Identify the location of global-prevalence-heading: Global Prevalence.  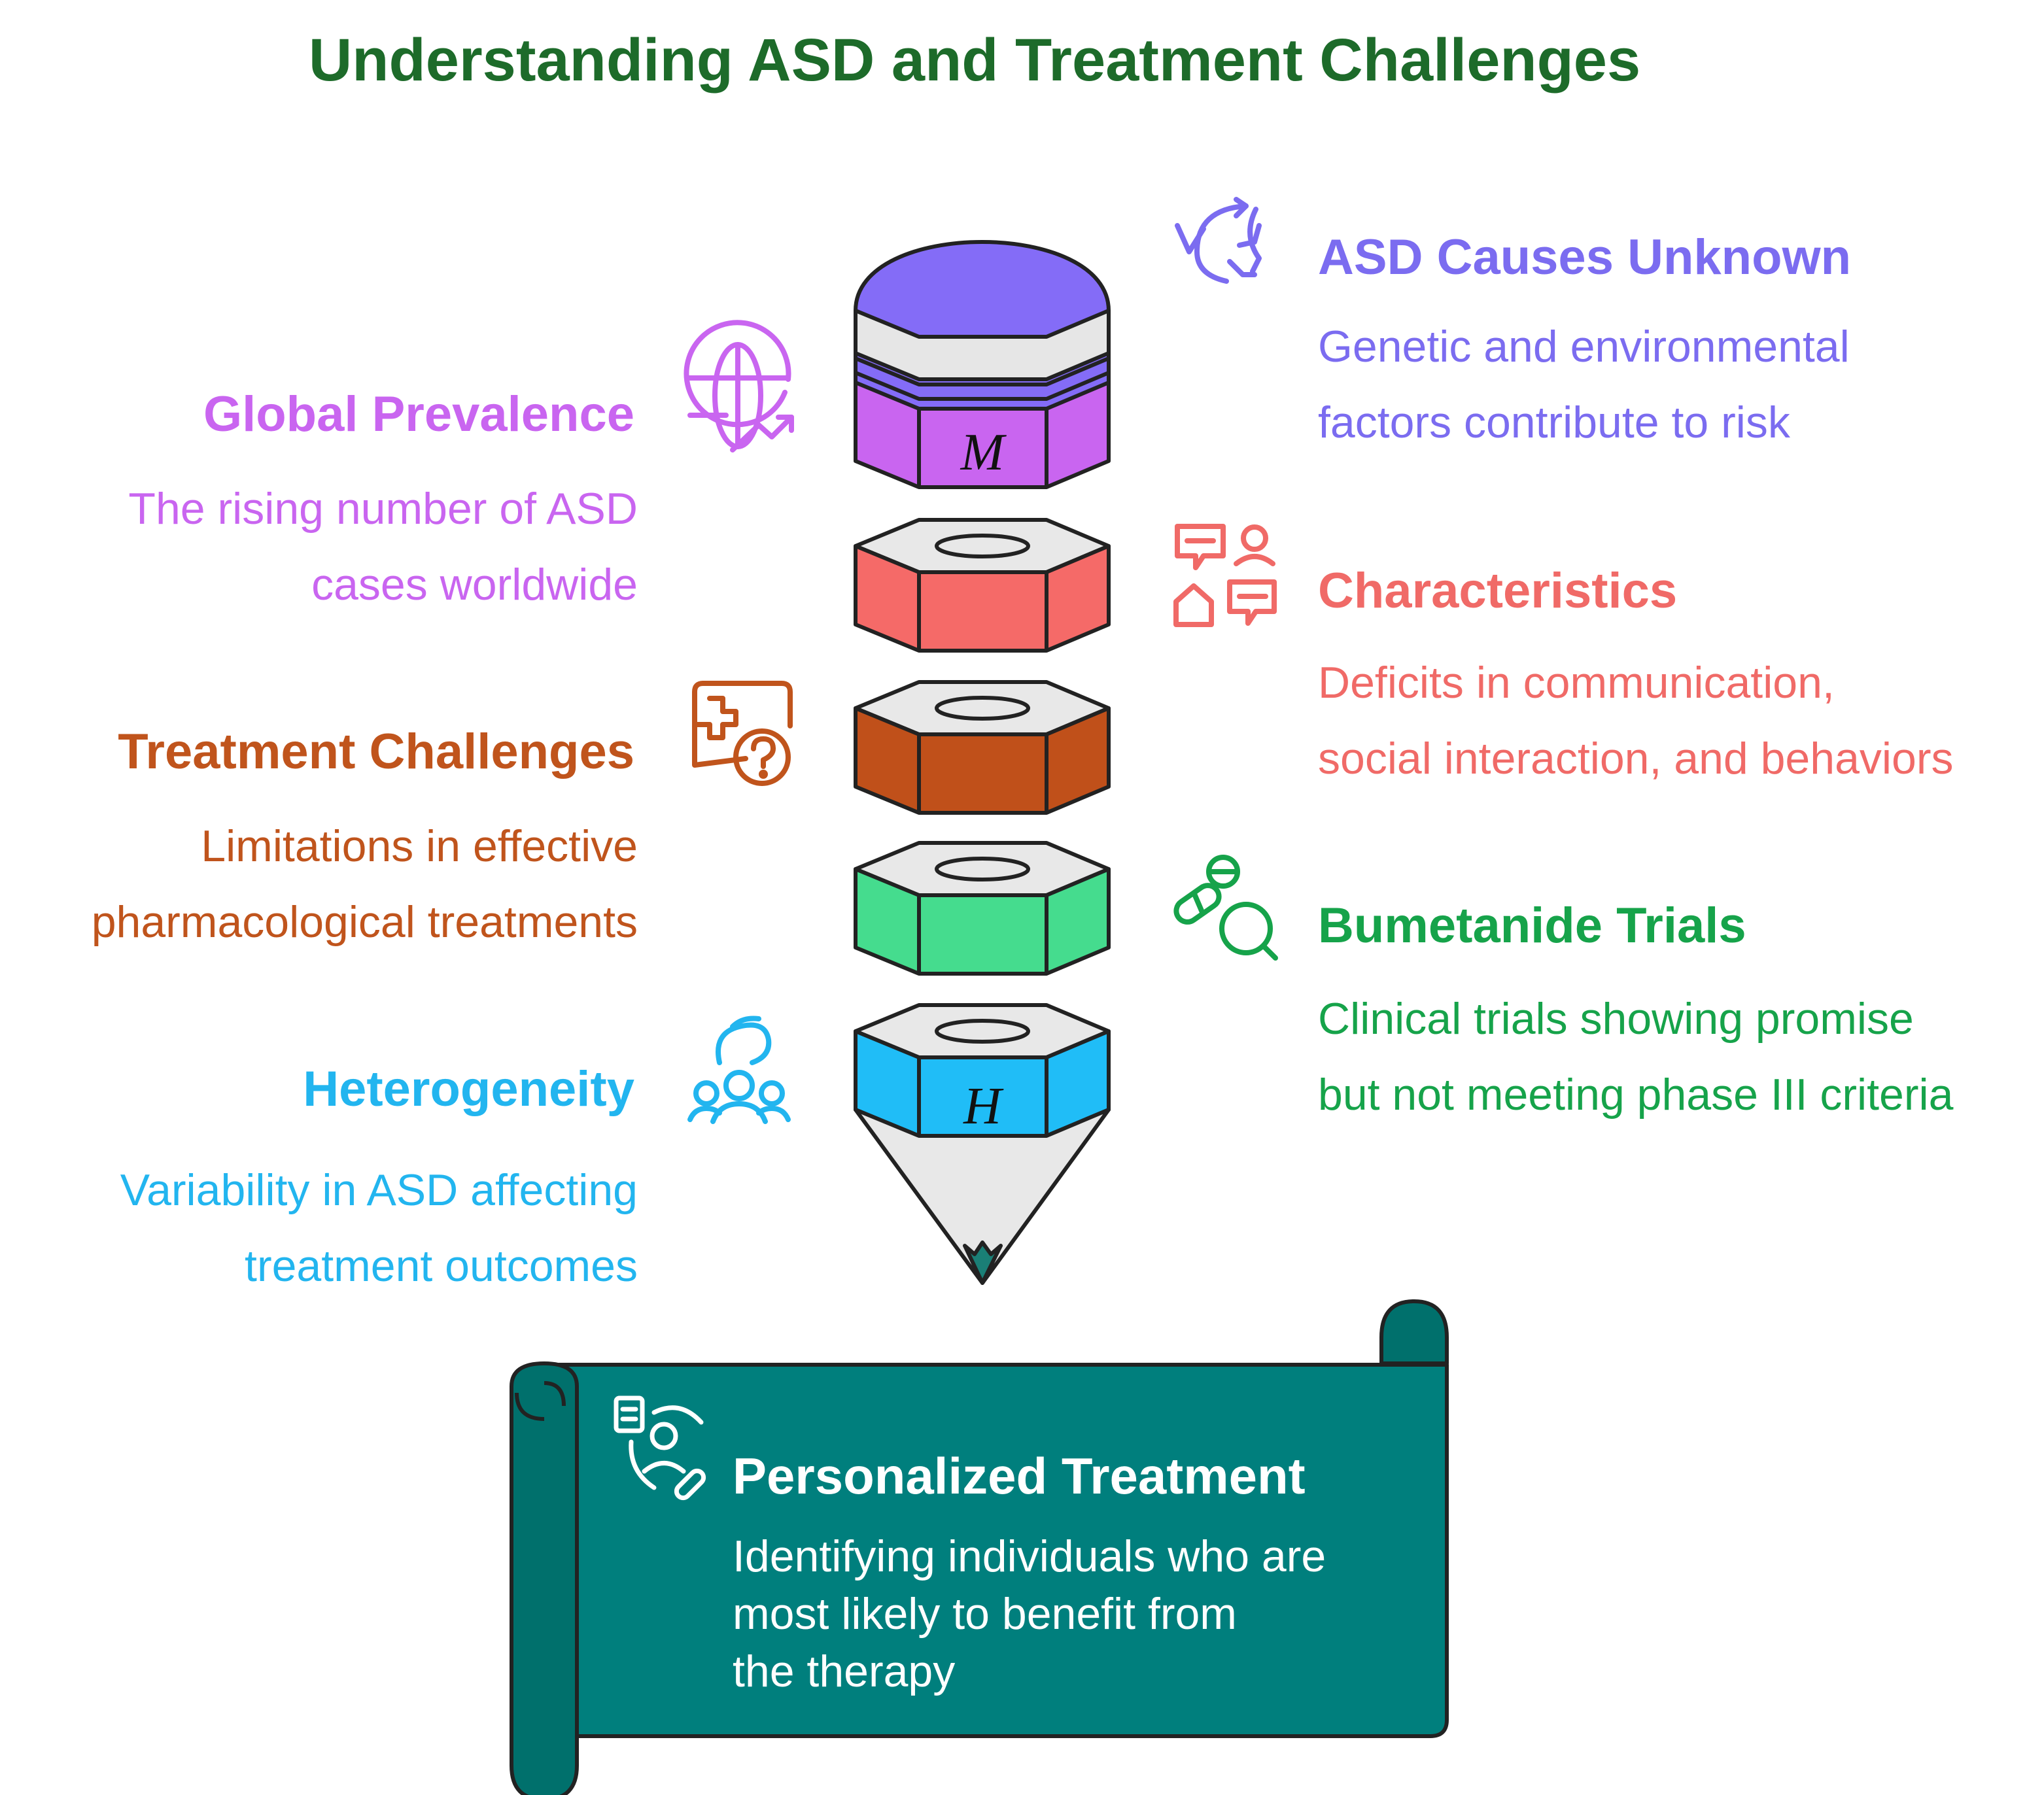
(418, 414).